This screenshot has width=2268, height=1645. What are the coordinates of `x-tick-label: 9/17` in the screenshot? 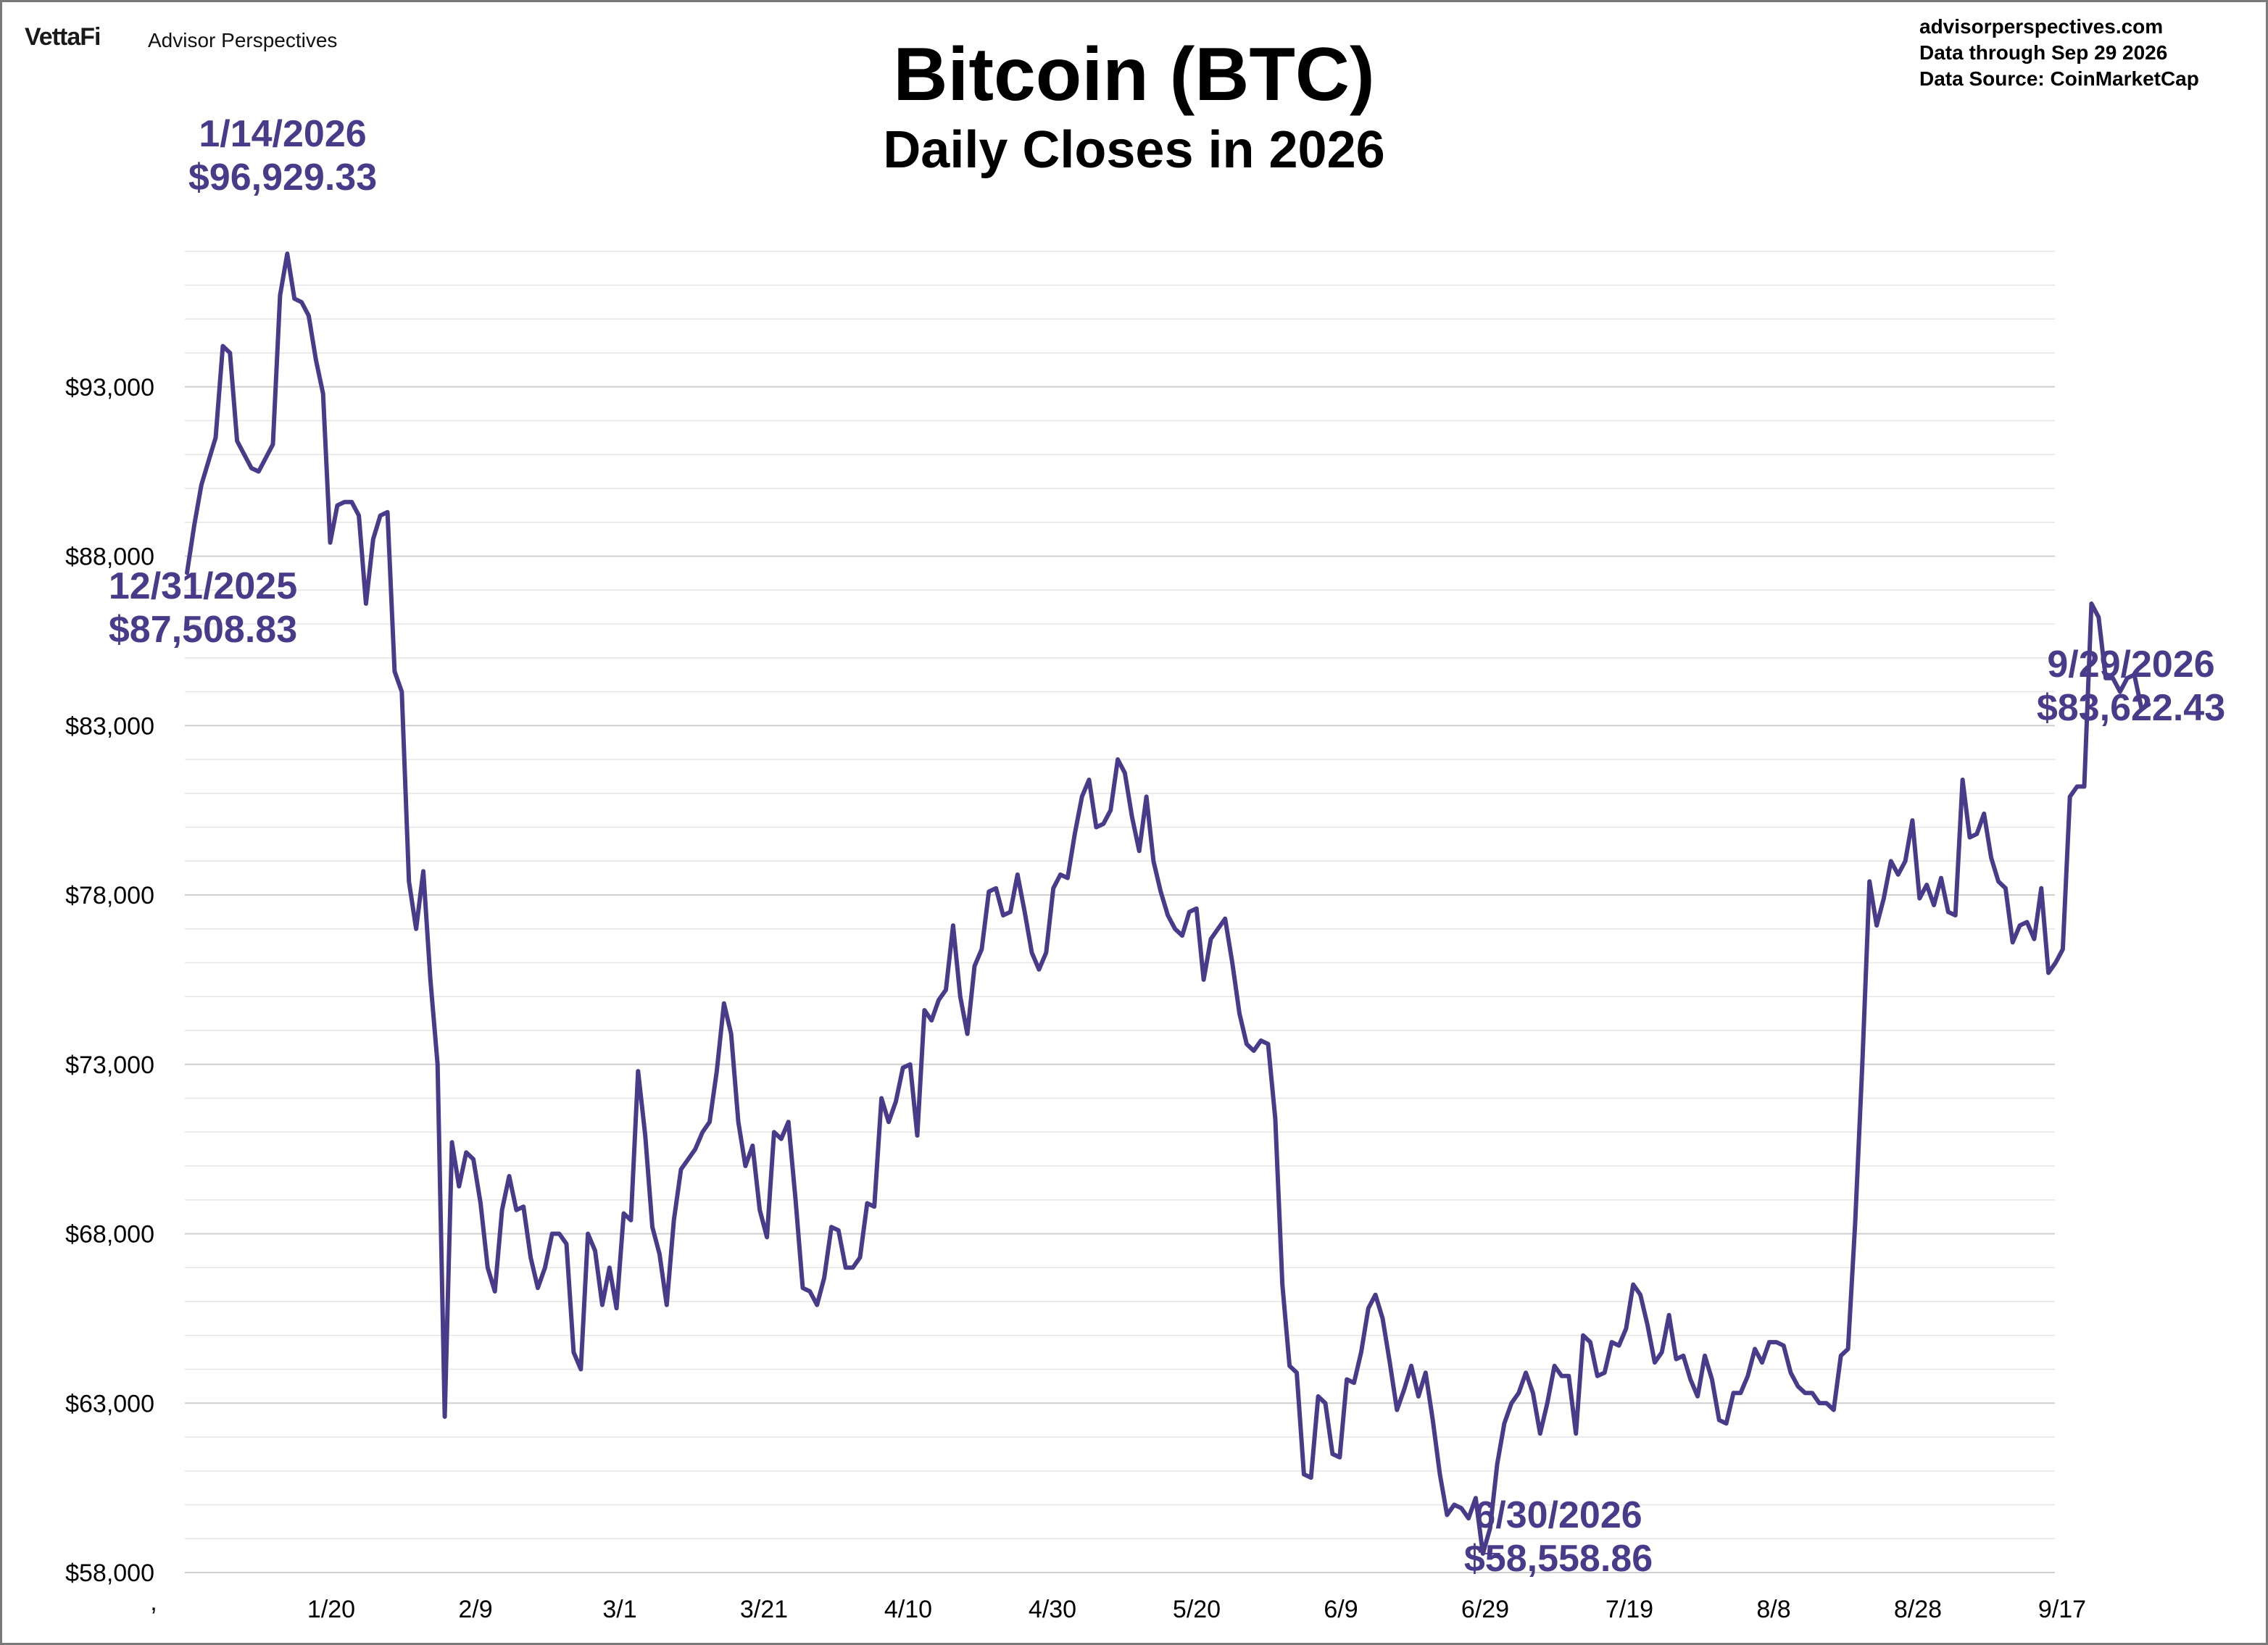 It's located at (2062, 1609).